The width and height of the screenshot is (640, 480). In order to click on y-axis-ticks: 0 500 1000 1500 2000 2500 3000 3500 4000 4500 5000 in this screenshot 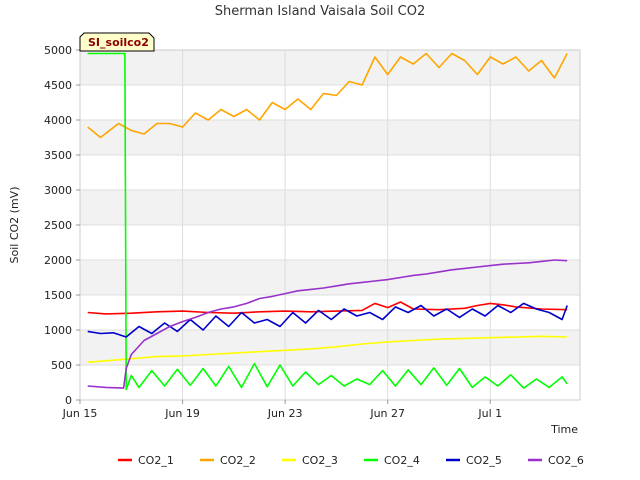, I will do `click(62, 225)`.